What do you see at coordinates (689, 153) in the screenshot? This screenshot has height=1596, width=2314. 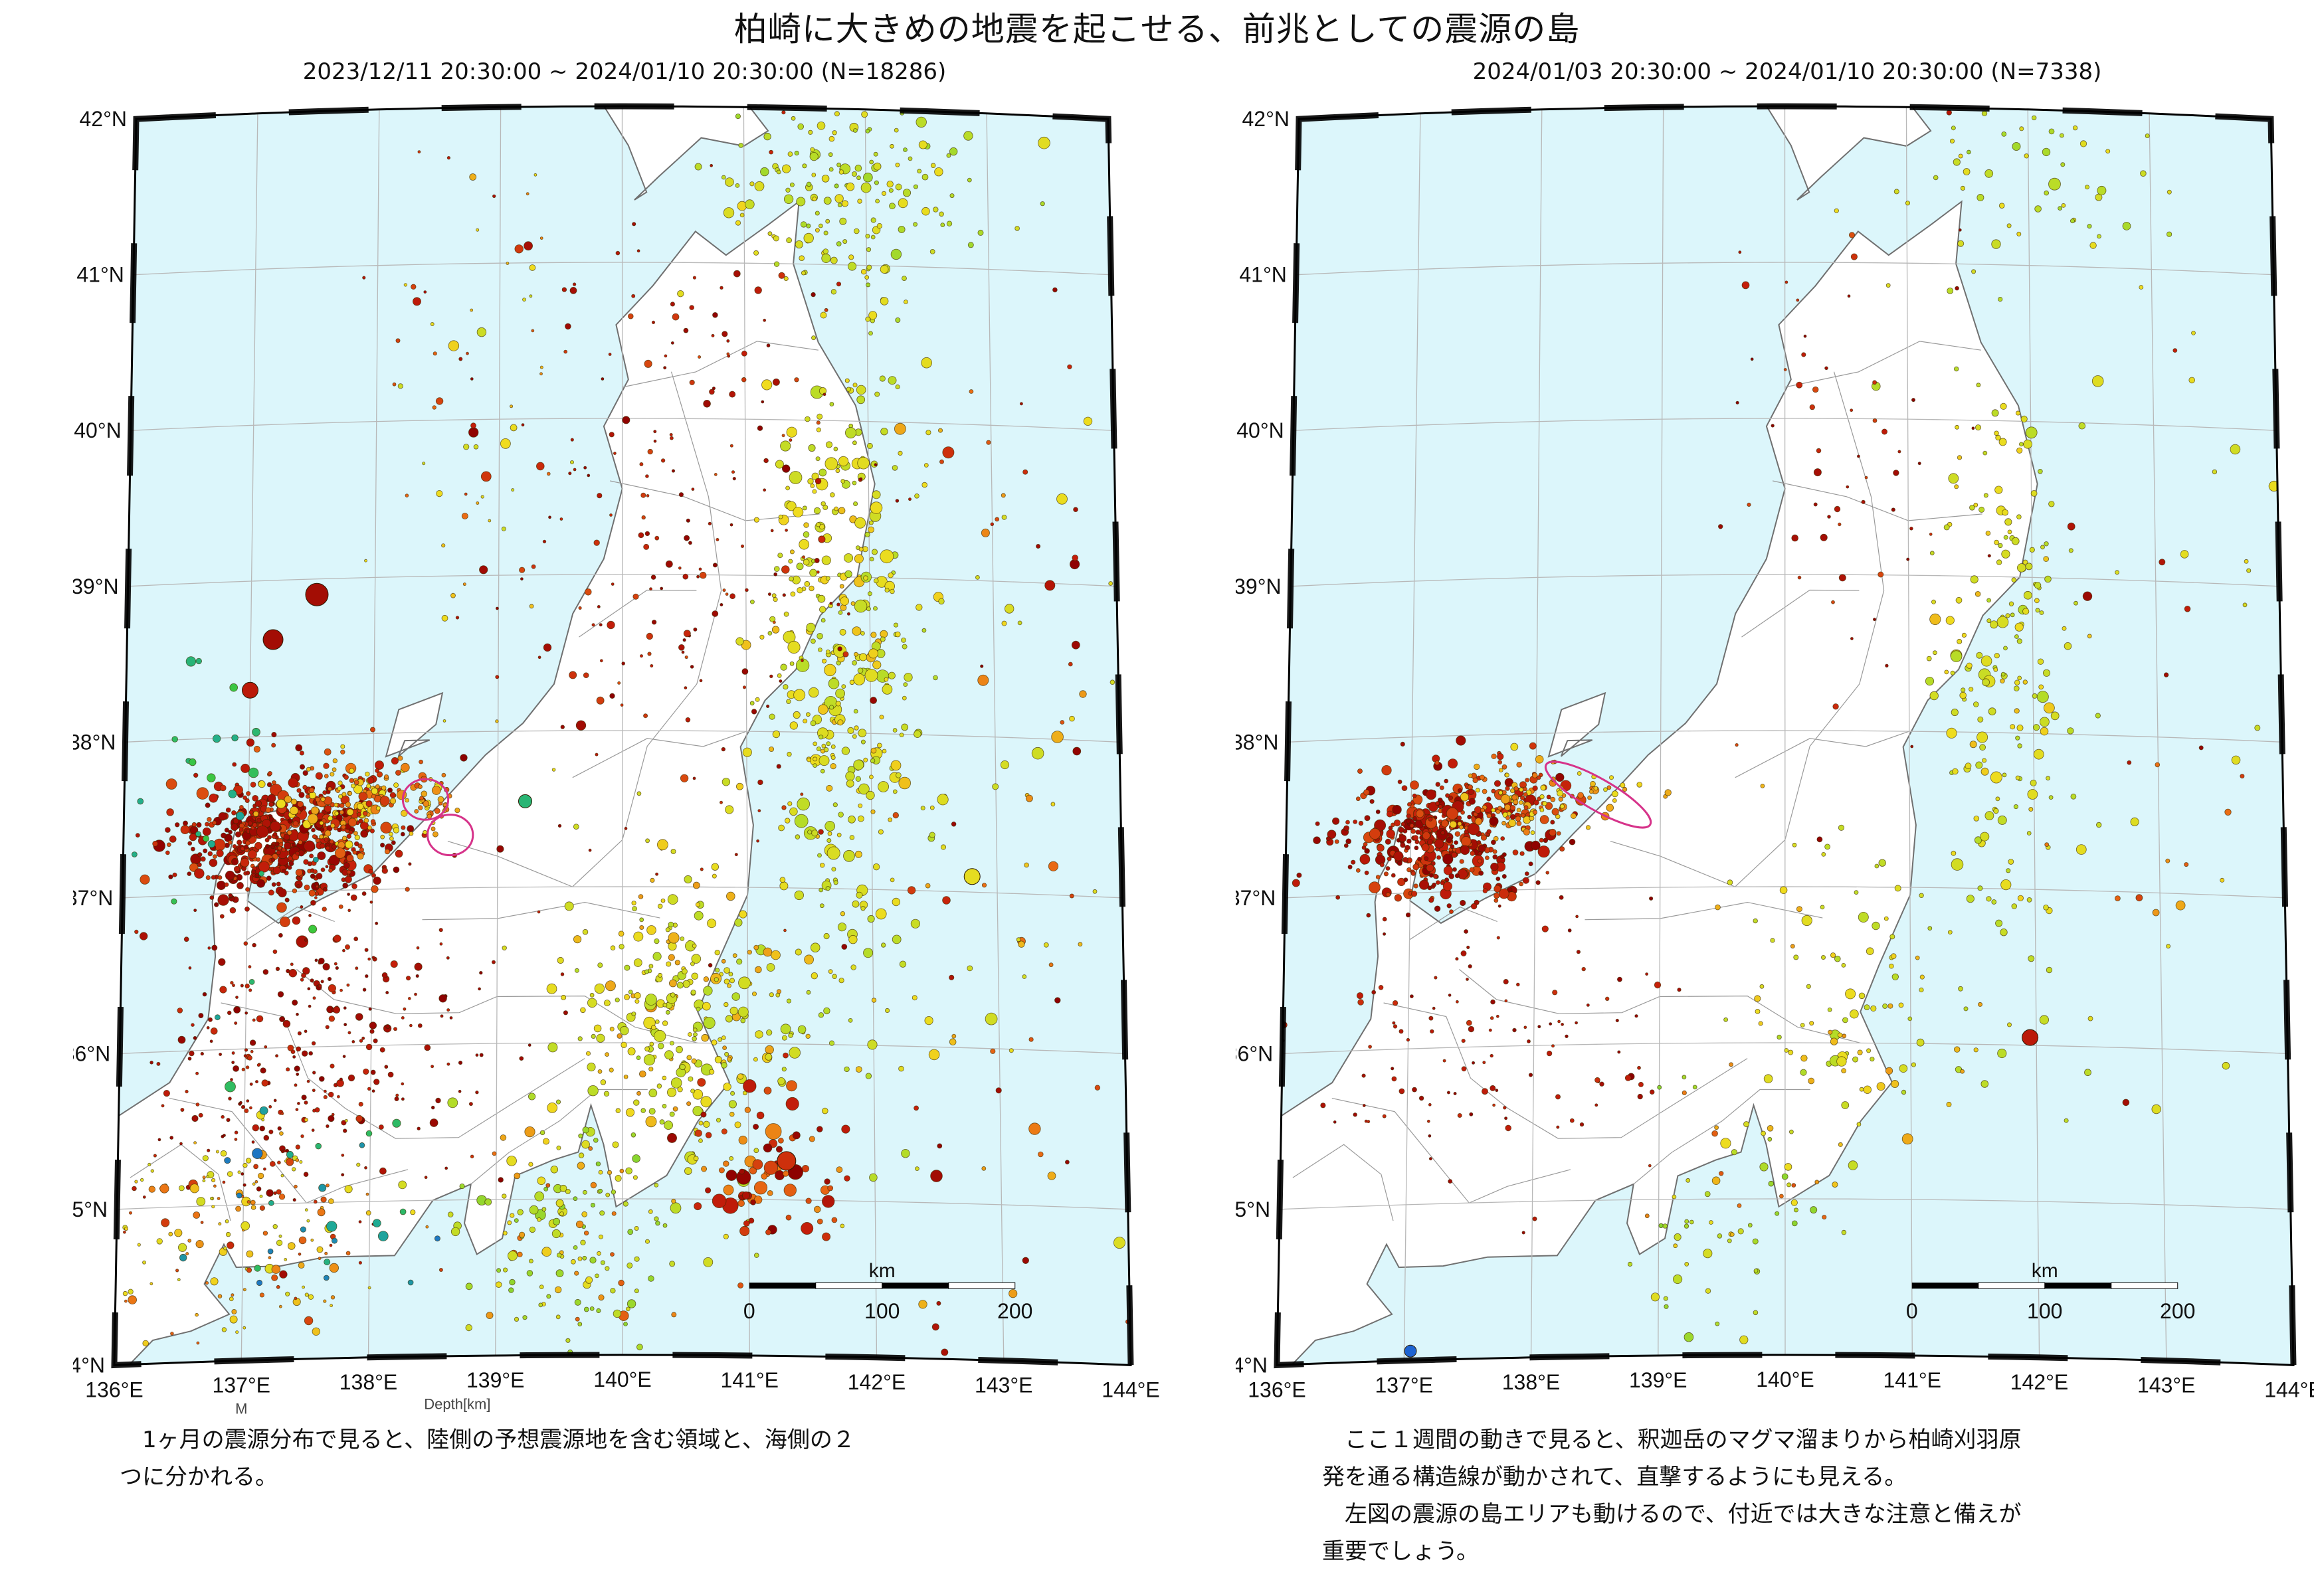 I see `hokkaido-land` at bounding box center [689, 153].